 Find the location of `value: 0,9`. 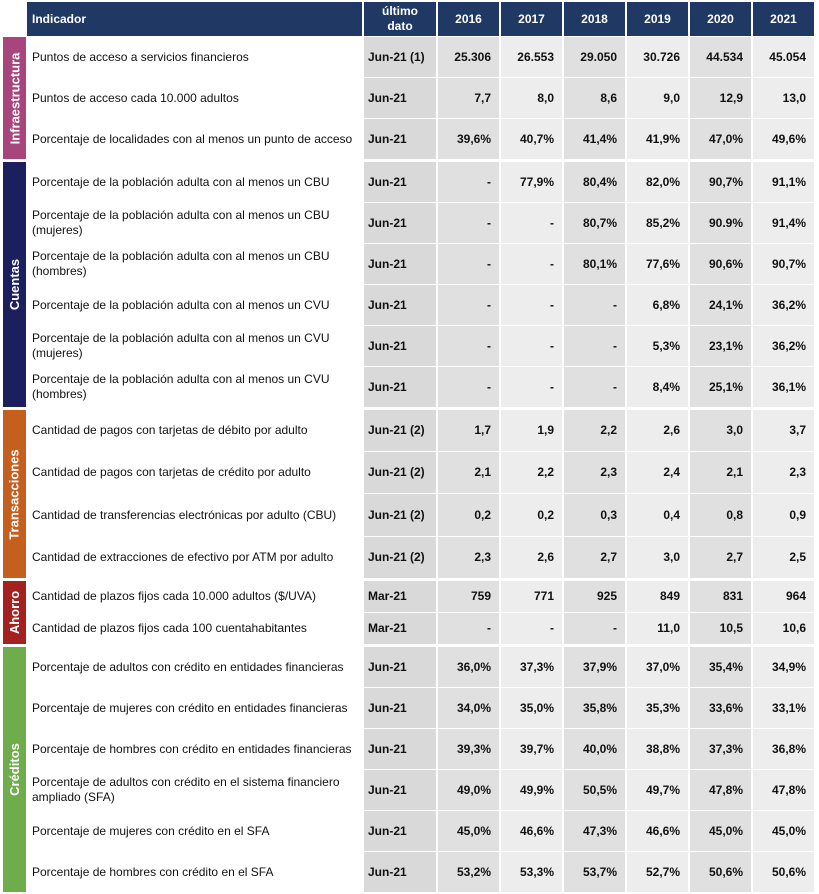

value: 0,9 is located at coordinates (783, 515).